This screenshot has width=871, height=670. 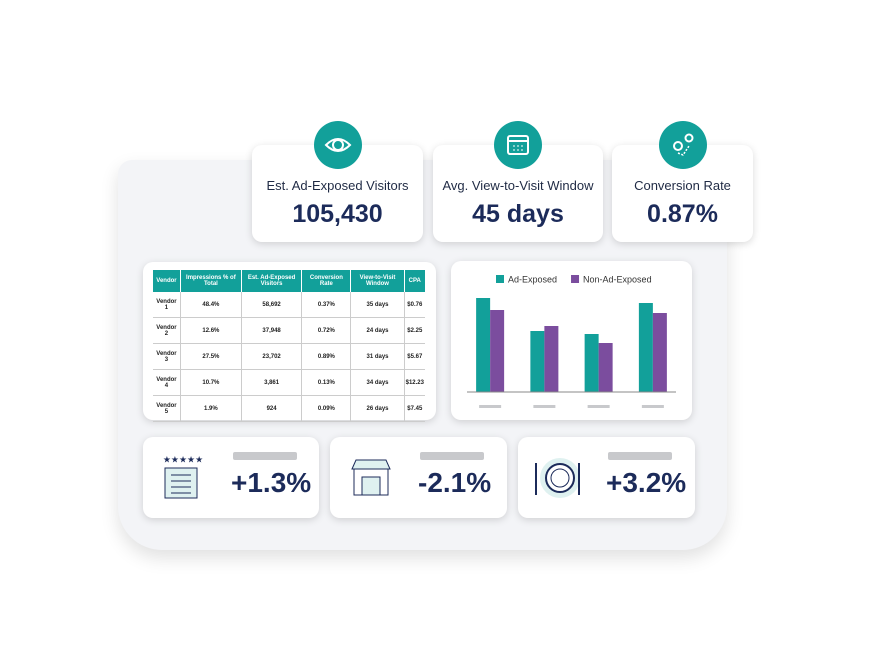 What do you see at coordinates (326, 330) in the screenshot?
I see `table-cell: 0.72%` at bounding box center [326, 330].